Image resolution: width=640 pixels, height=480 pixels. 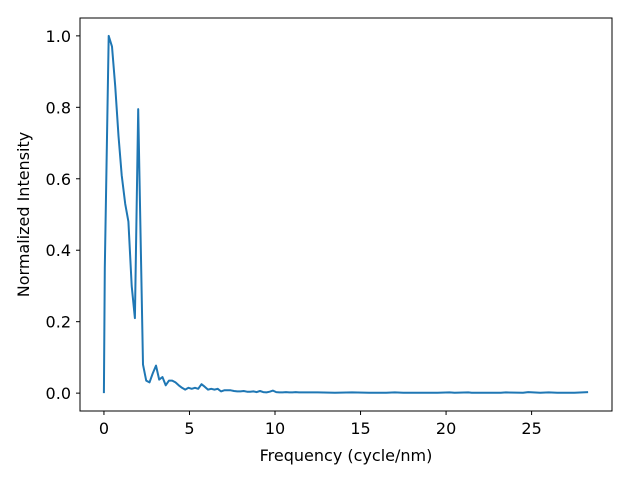 What do you see at coordinates (58, 36) in the screenshot?
I see `y-tick-label: 1.0` at bounding box center [58, 36].